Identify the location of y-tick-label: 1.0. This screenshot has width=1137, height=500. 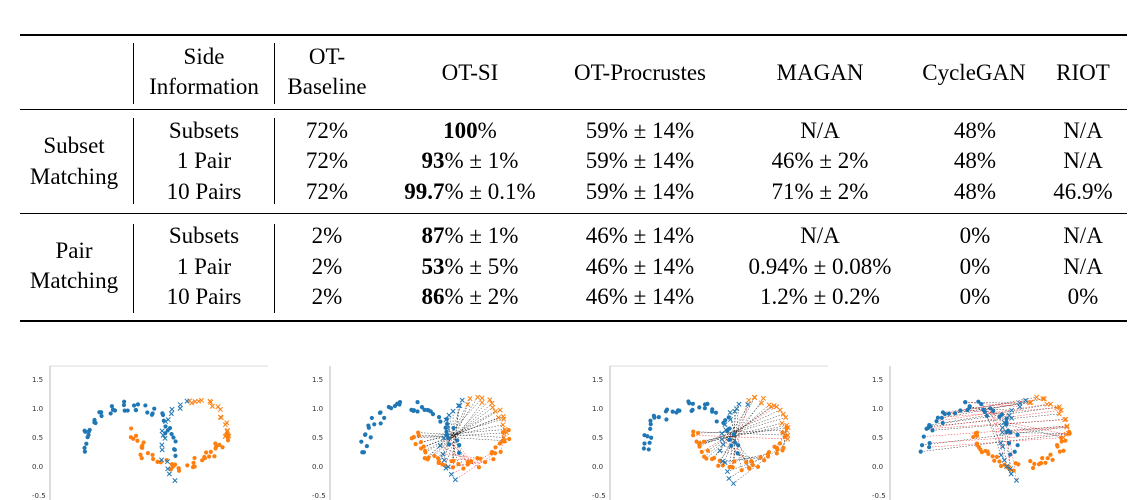
(877, 409).